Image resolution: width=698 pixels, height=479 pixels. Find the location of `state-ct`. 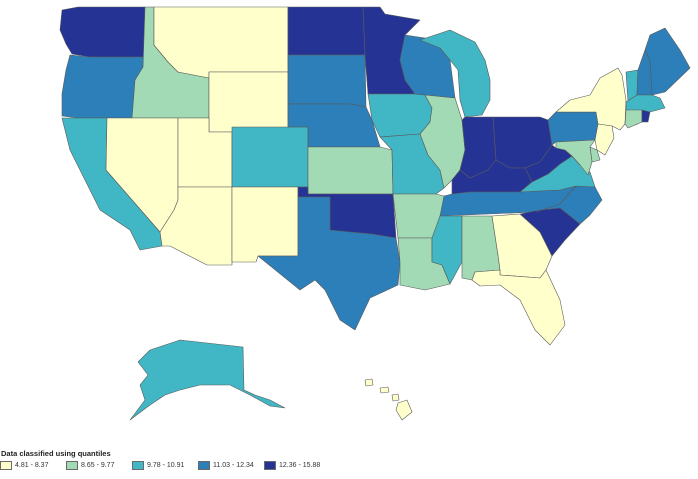

state-ct is located at coordinates (633, 119).